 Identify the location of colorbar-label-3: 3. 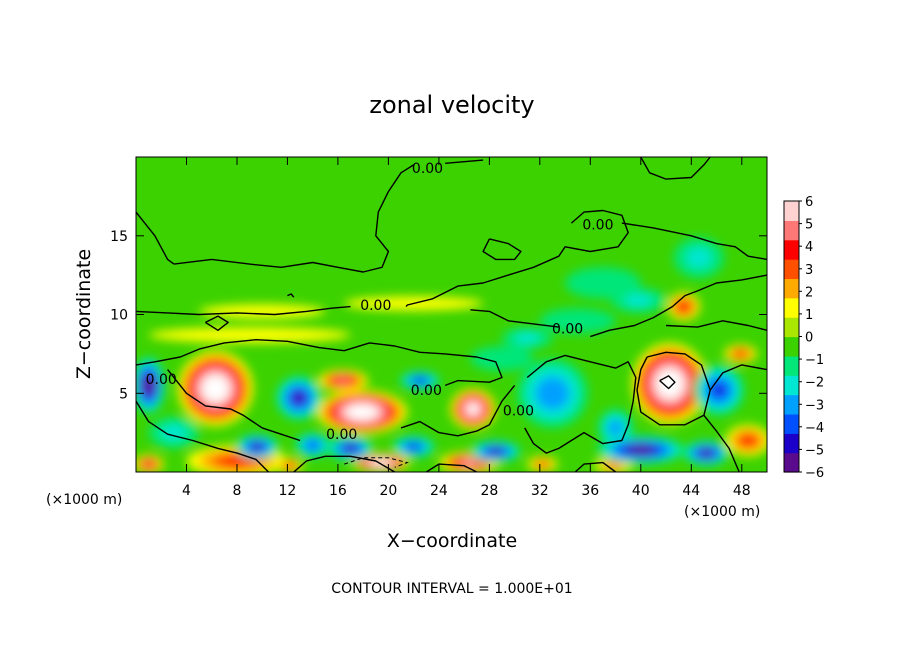
(809, 270).